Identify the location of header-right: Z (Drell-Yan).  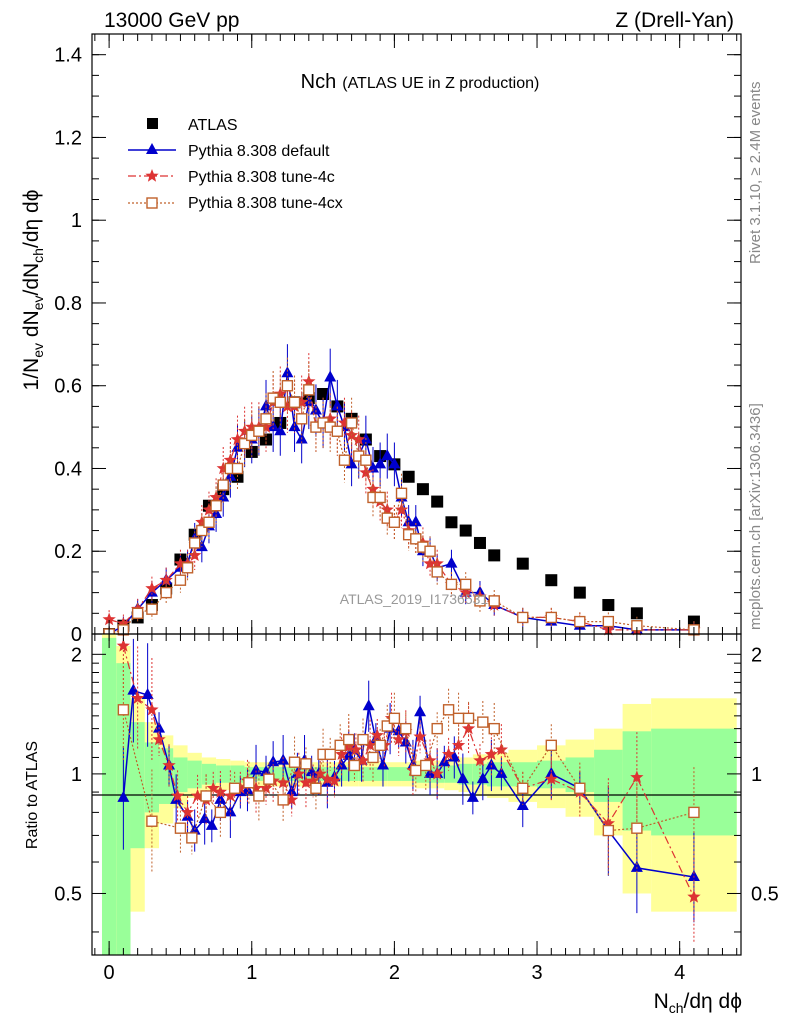
(674, 20).